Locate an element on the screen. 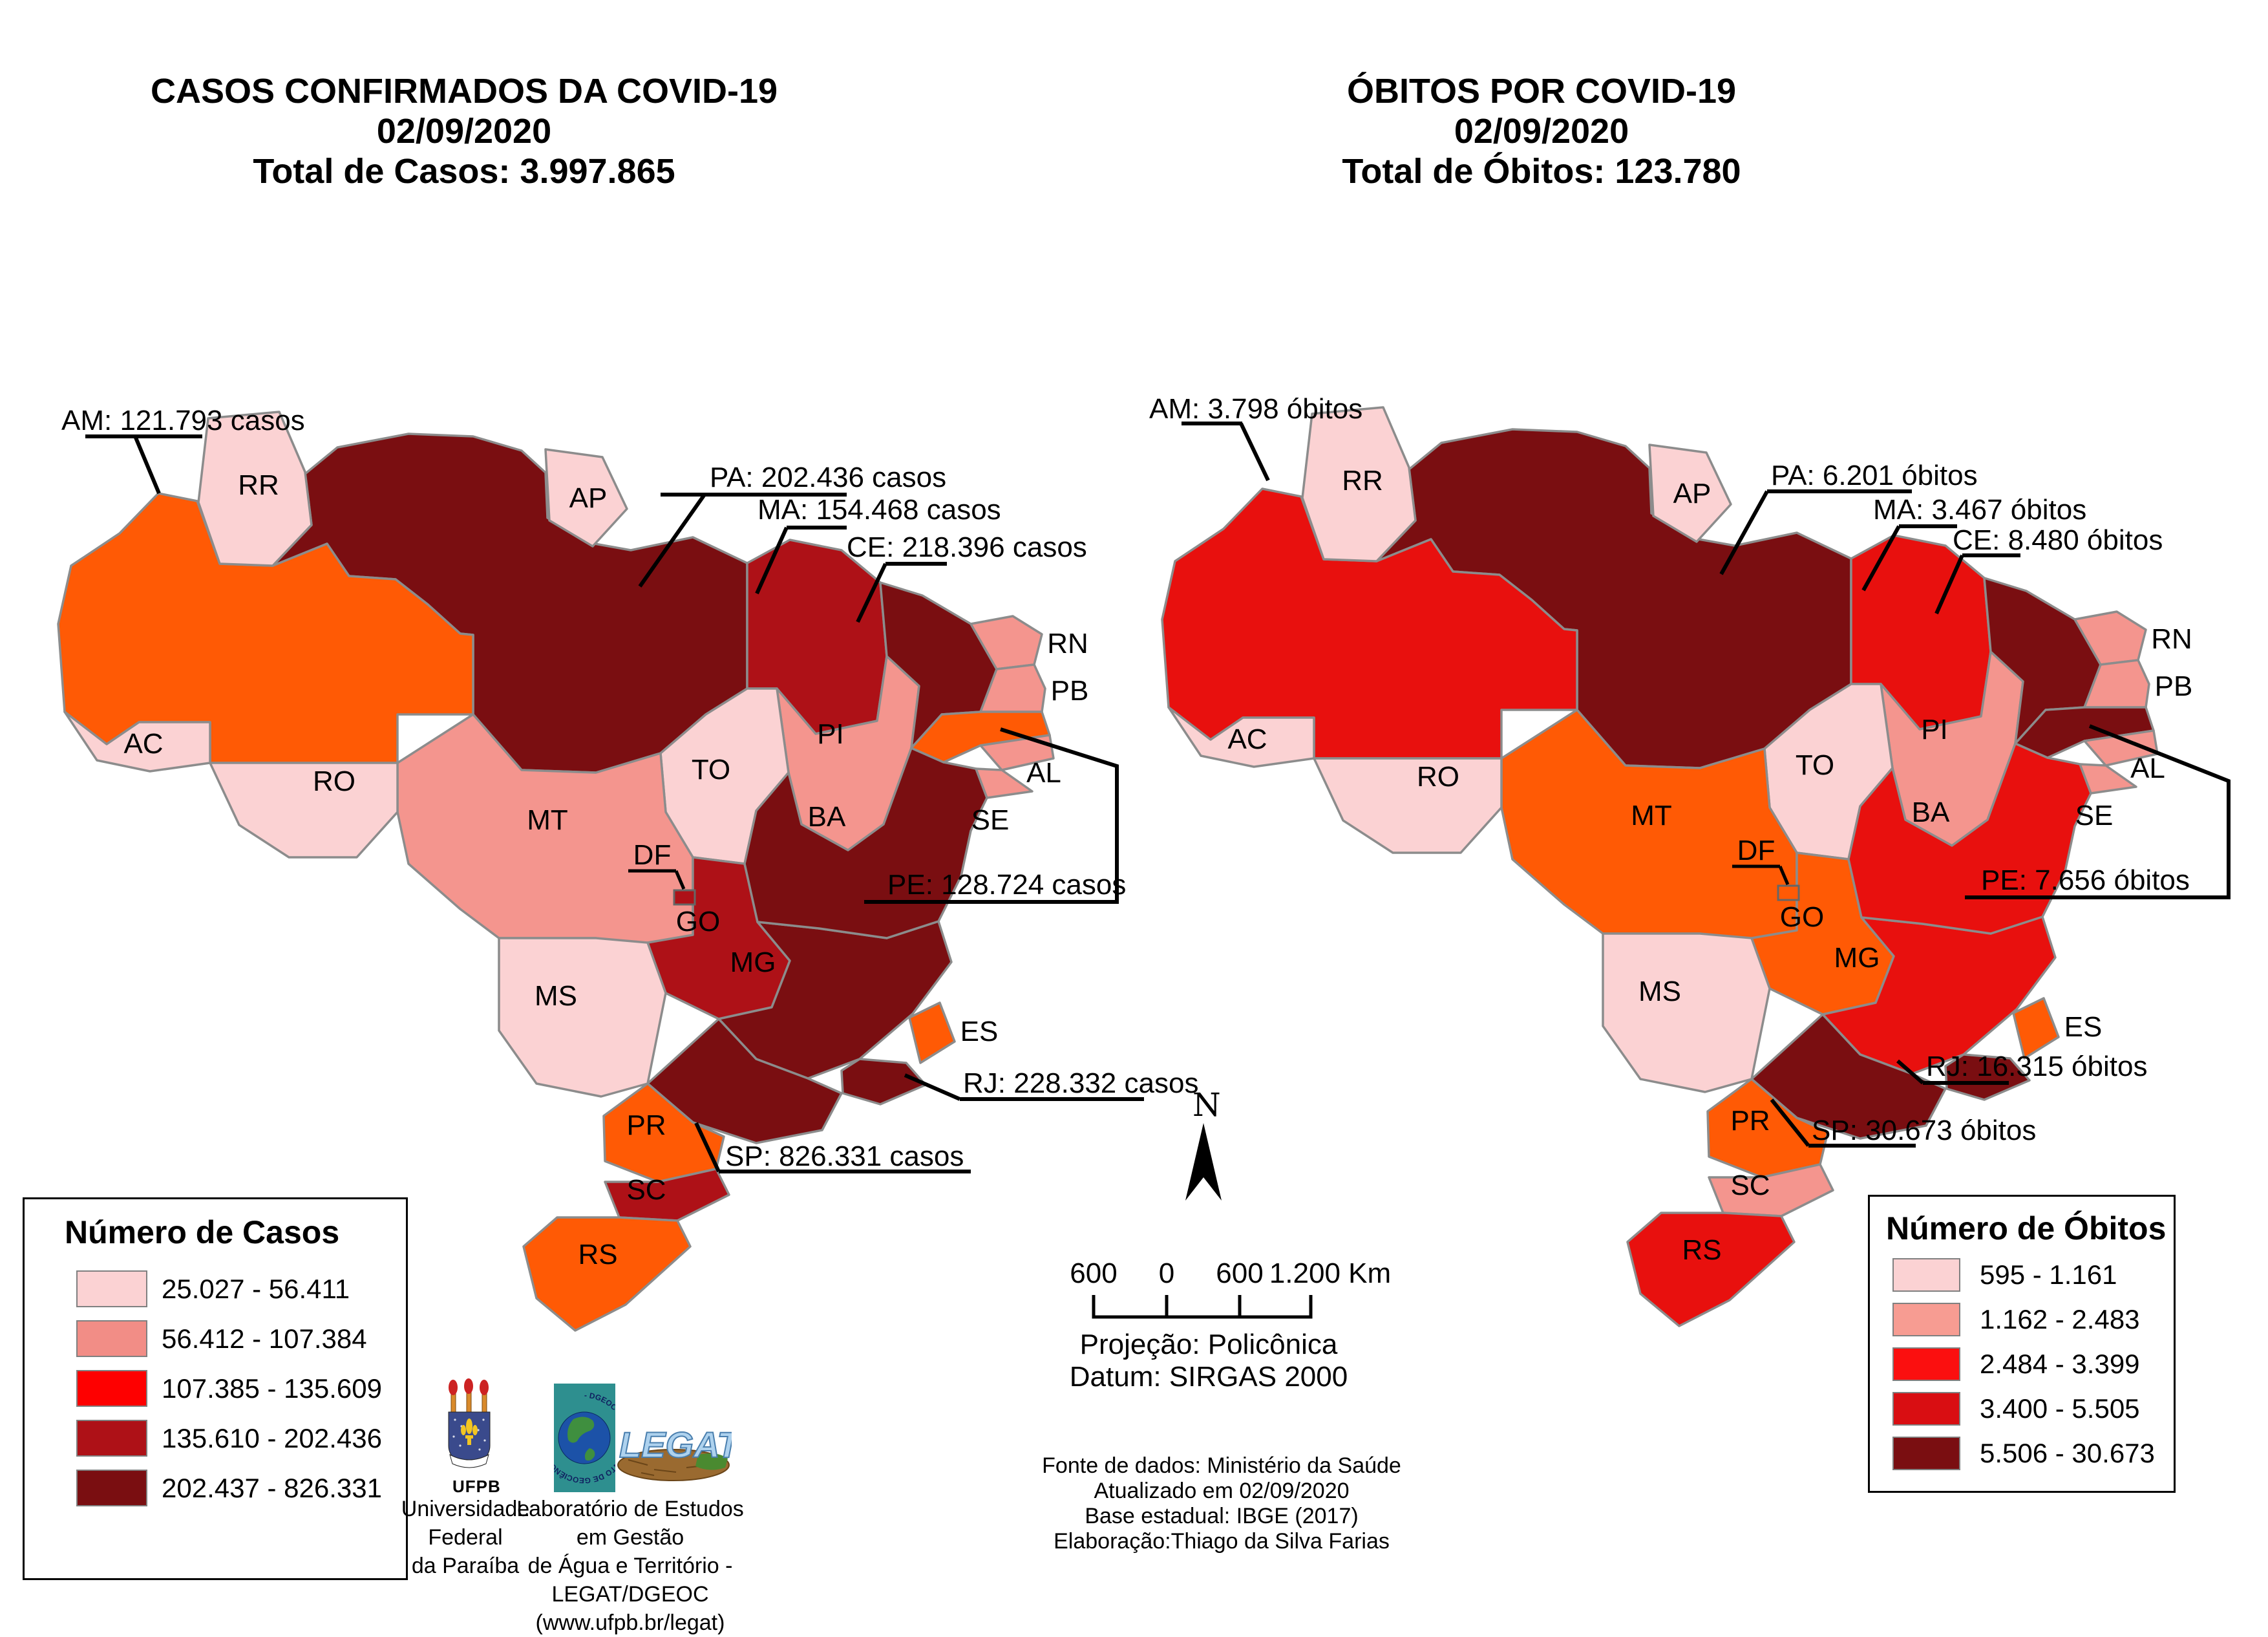 This screenshot has width=2268, height=1637. left-title-line1: CASOS CONFIRMADOS DA COVID-19 is located at coordinates (464, 91).